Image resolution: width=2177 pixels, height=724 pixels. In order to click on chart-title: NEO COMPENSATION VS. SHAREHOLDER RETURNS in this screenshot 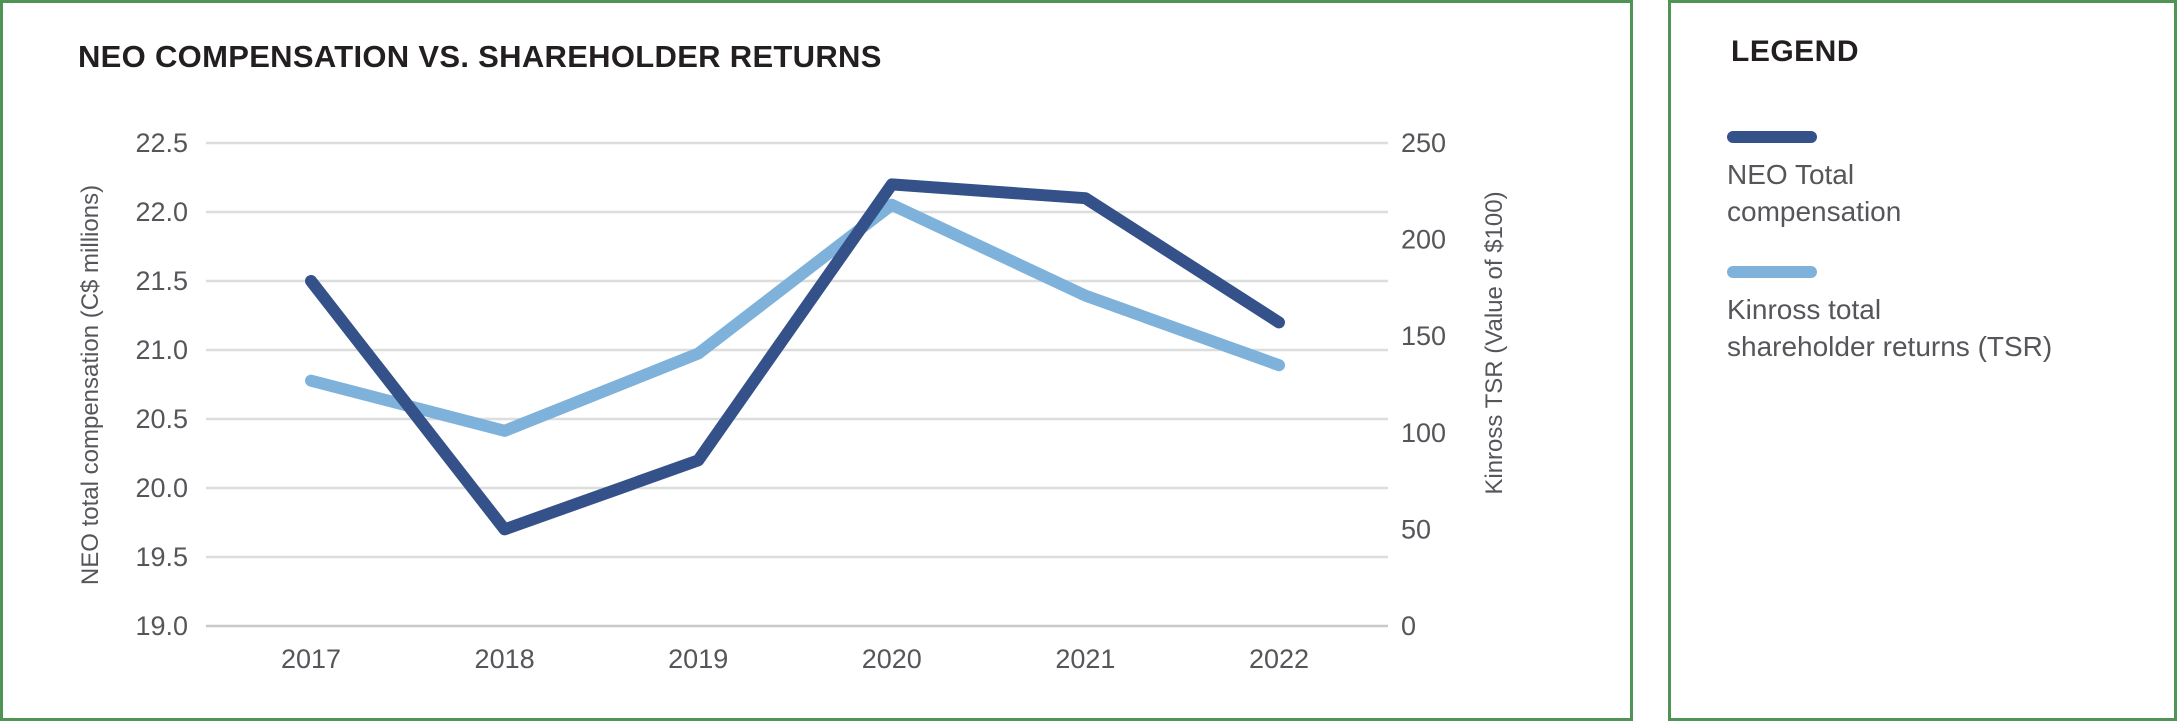, I will do `click(480, 56)`.